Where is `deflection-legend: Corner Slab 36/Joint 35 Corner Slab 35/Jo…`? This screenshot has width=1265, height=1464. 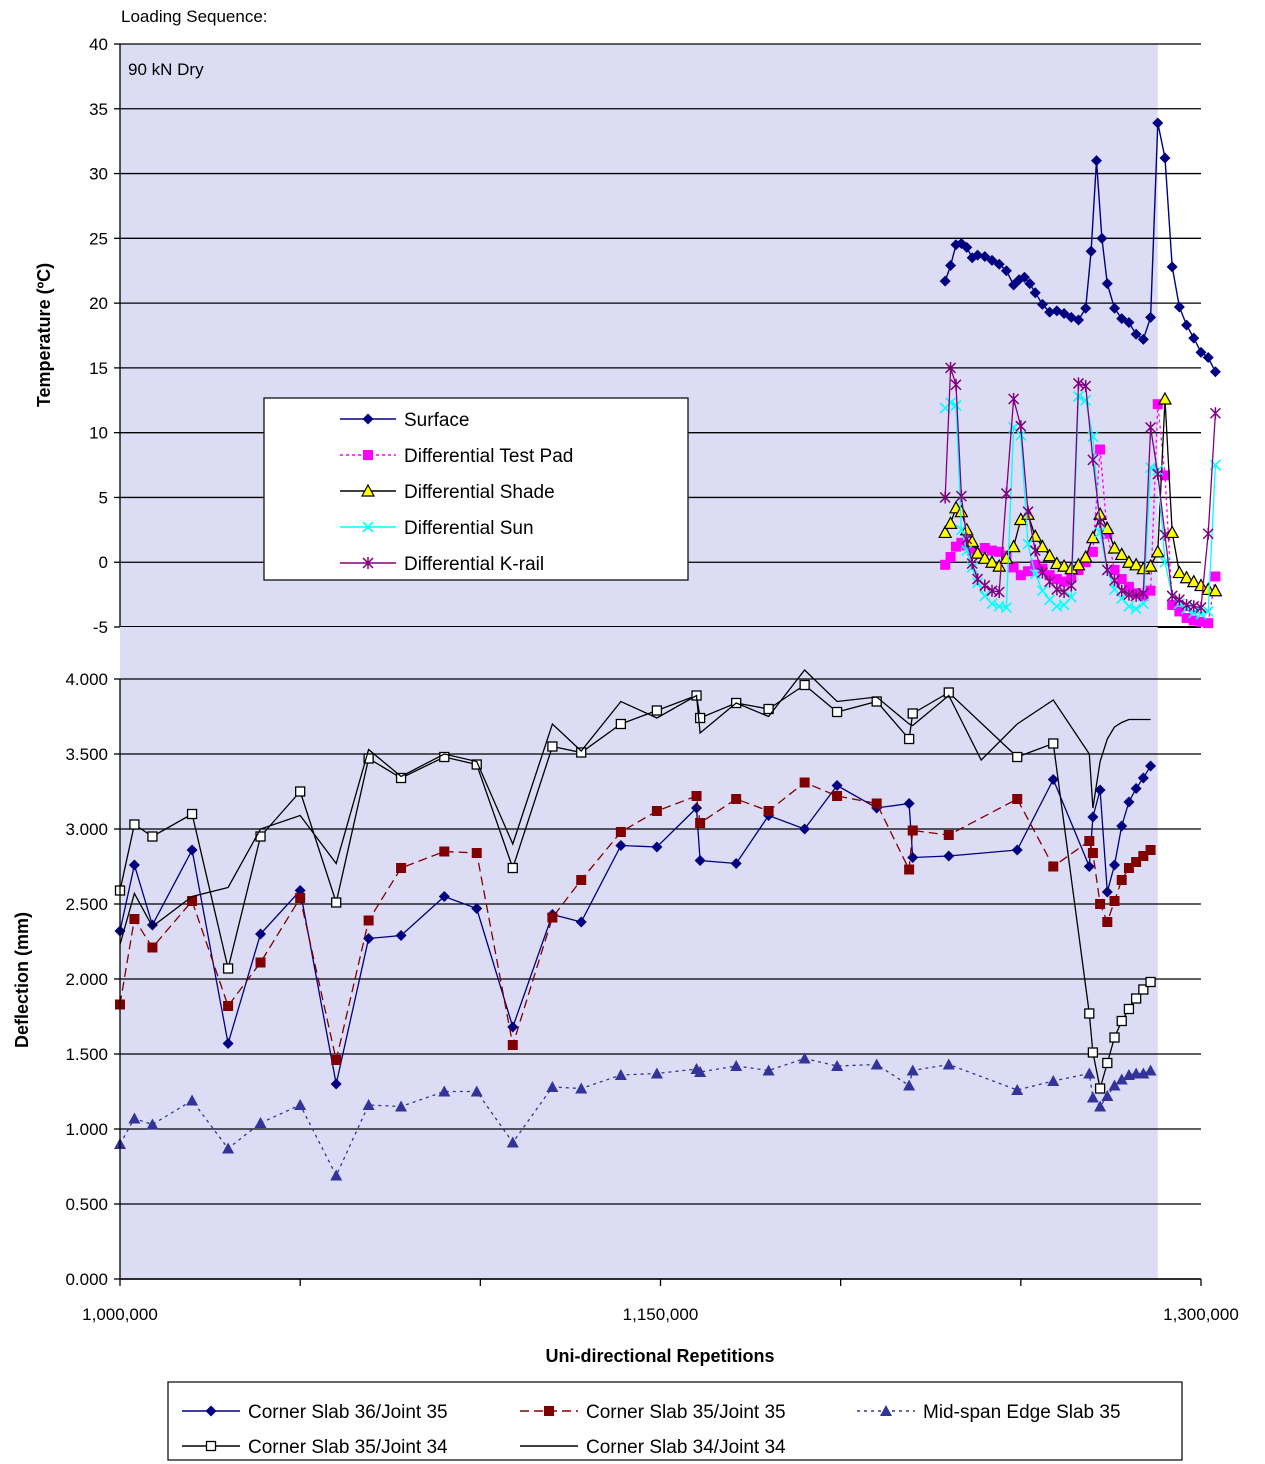
deflection-legend: Corner Slab 36/Joint 35 Corner Slab 35/Jo… is located at coordinates (675, 1421).